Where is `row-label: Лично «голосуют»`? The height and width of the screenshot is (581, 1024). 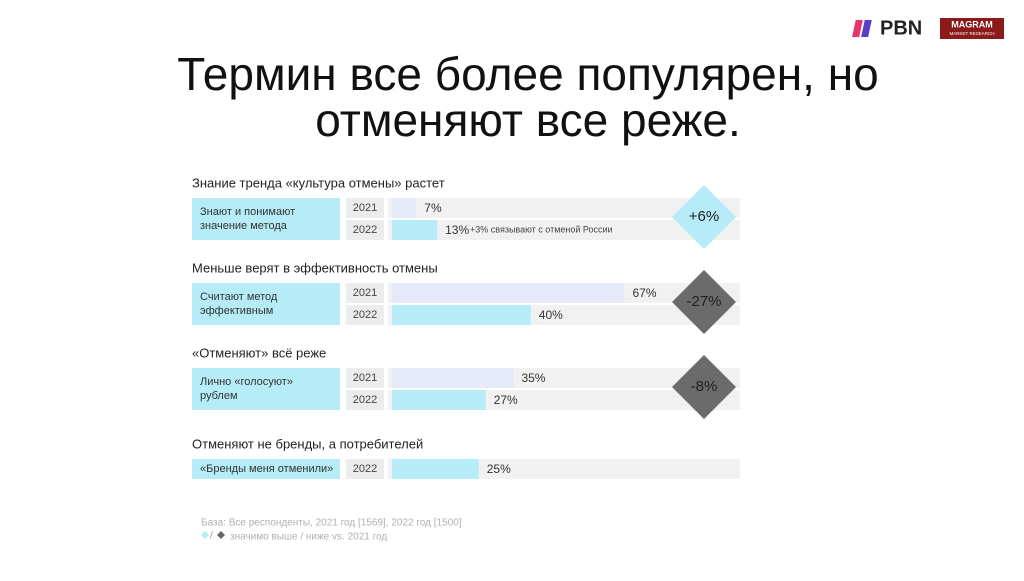
row-label: Лично «голосуют» is located at coordinates (246, 382).